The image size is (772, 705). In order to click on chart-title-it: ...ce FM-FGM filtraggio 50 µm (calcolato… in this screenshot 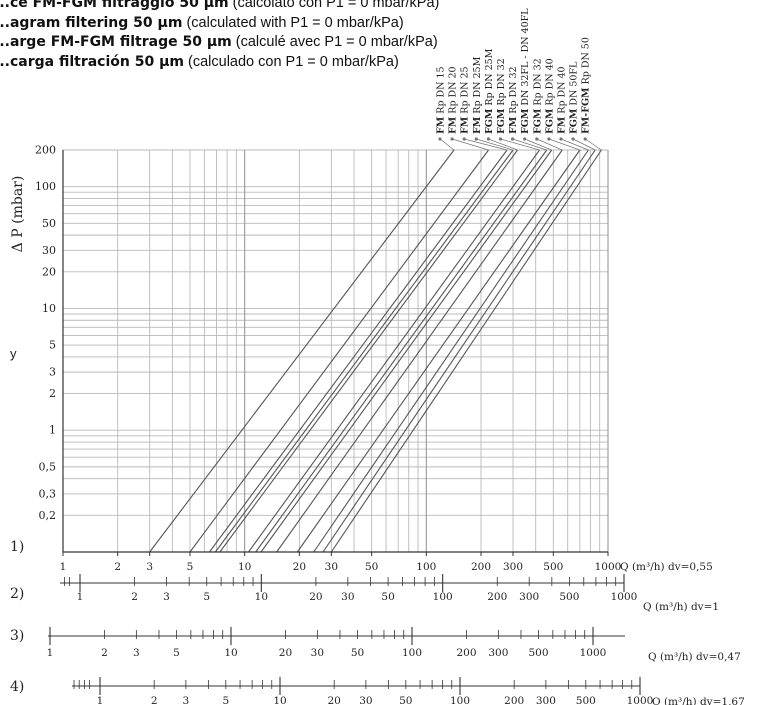, I will do `click(220, 5)`.